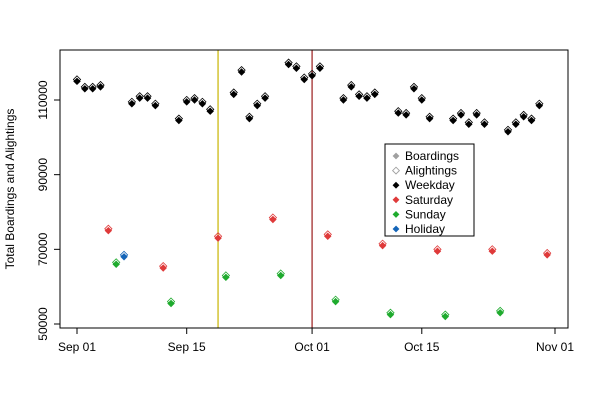  What do you see at coordinates (48, 210) in the screenshot?
I see `y-axis: 50000 70000 90000 110000` at bounding box center [48, 210].